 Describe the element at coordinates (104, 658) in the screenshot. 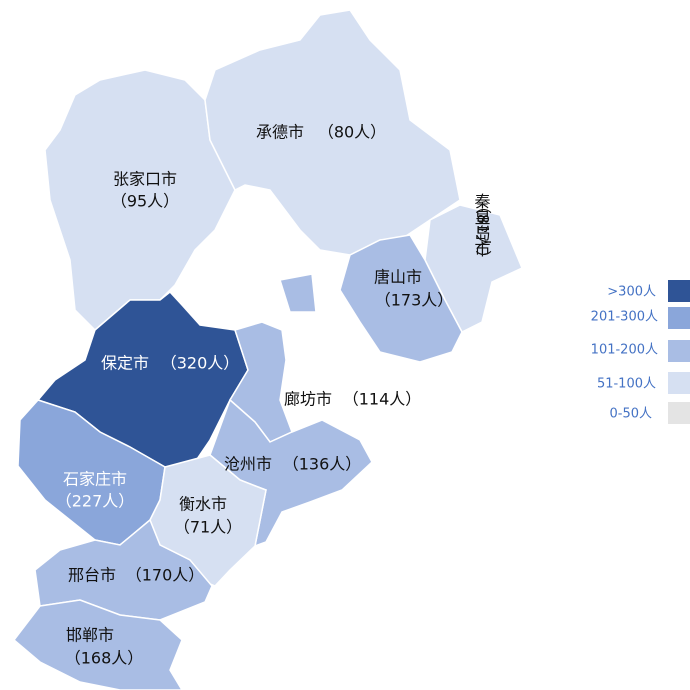

I see `region-count: （168人）` at that location.